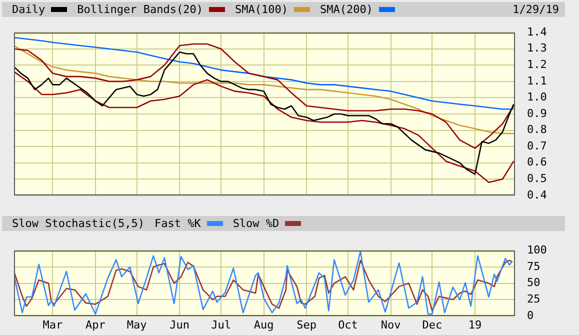 The height and width of the screenshot is (335, 579). What do you see at coordinates (29, 9) in the screenshot?
I see `legend-label: Daily` at bounding box center [29, 9].